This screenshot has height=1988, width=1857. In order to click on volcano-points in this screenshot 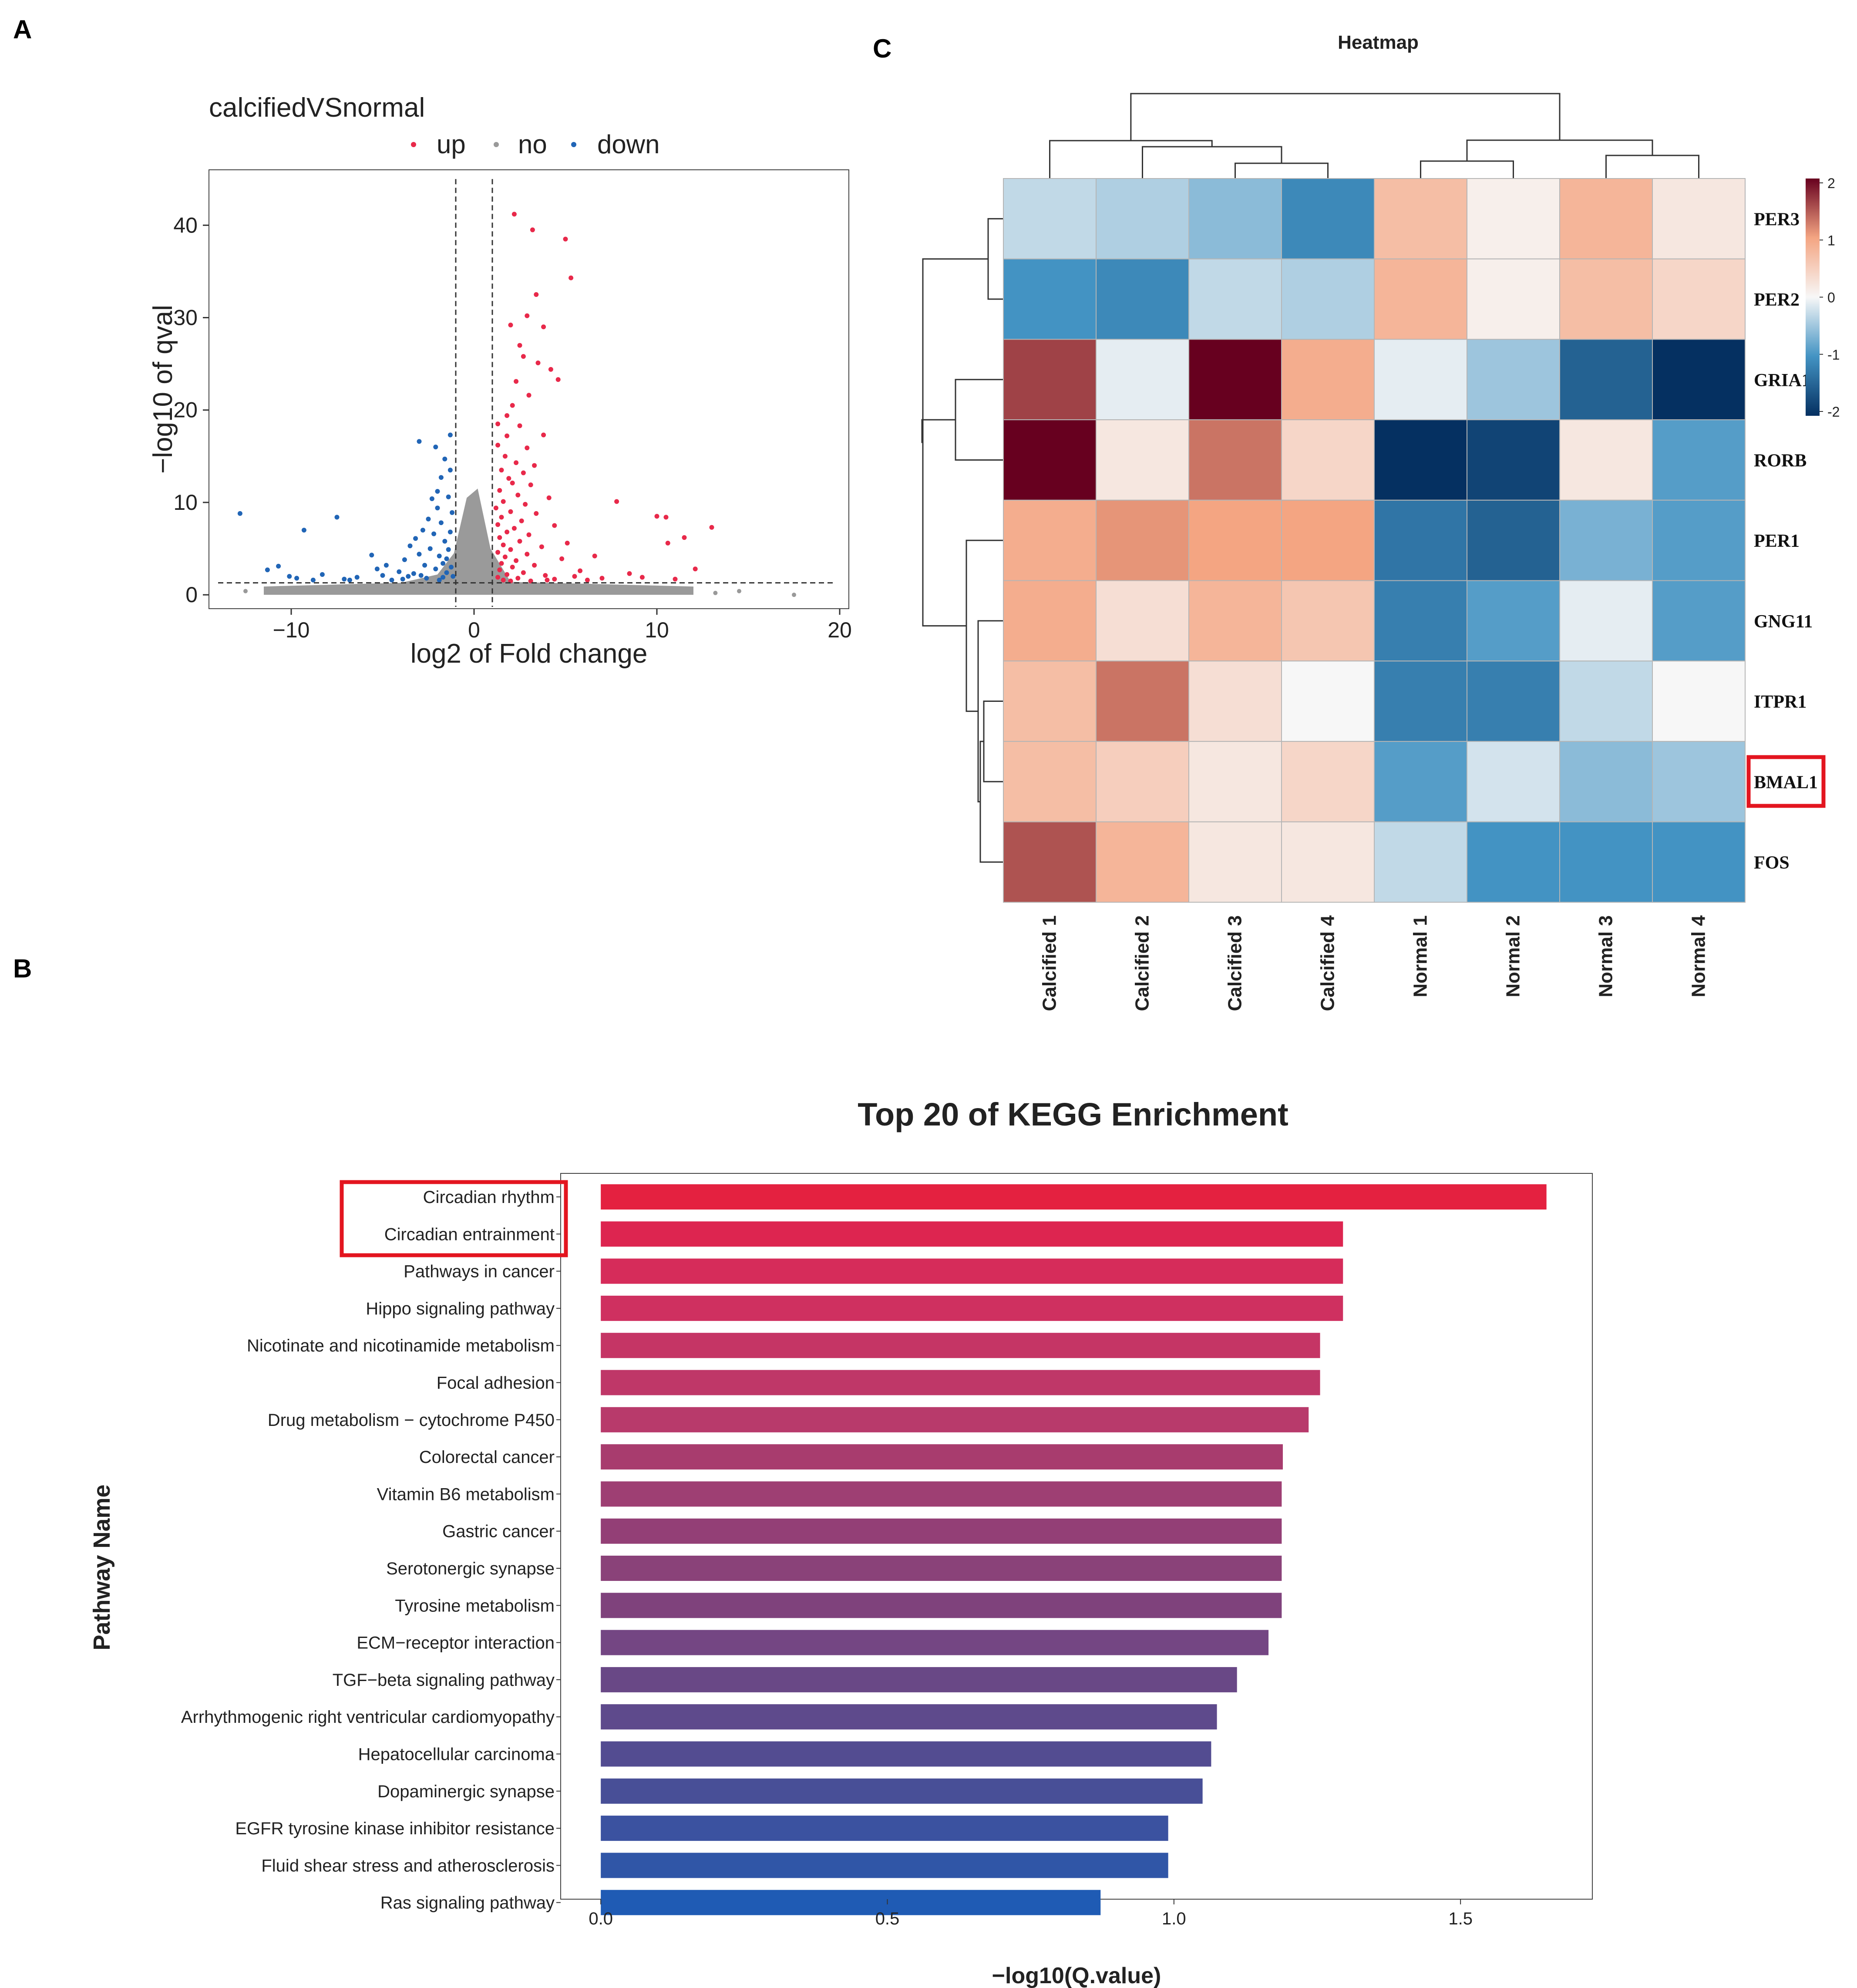, I will do `click(476, 397)`.